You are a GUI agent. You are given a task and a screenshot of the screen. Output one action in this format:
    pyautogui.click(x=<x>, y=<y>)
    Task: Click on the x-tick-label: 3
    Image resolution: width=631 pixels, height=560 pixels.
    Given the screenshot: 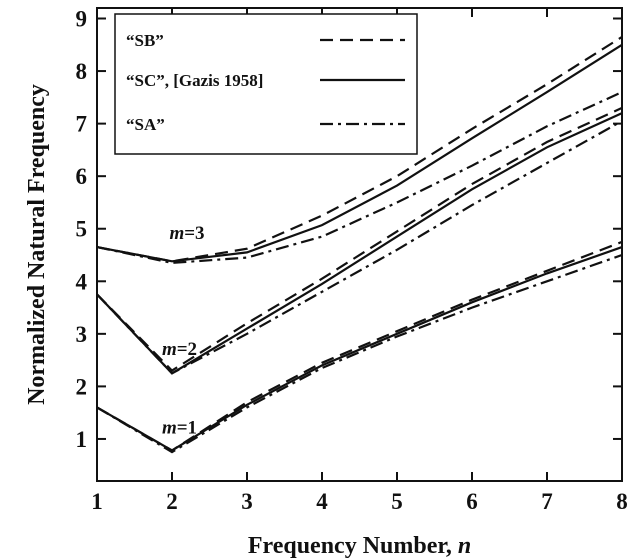 What is the action you would take?
    pyautogui.click(x=247, y=501)
    